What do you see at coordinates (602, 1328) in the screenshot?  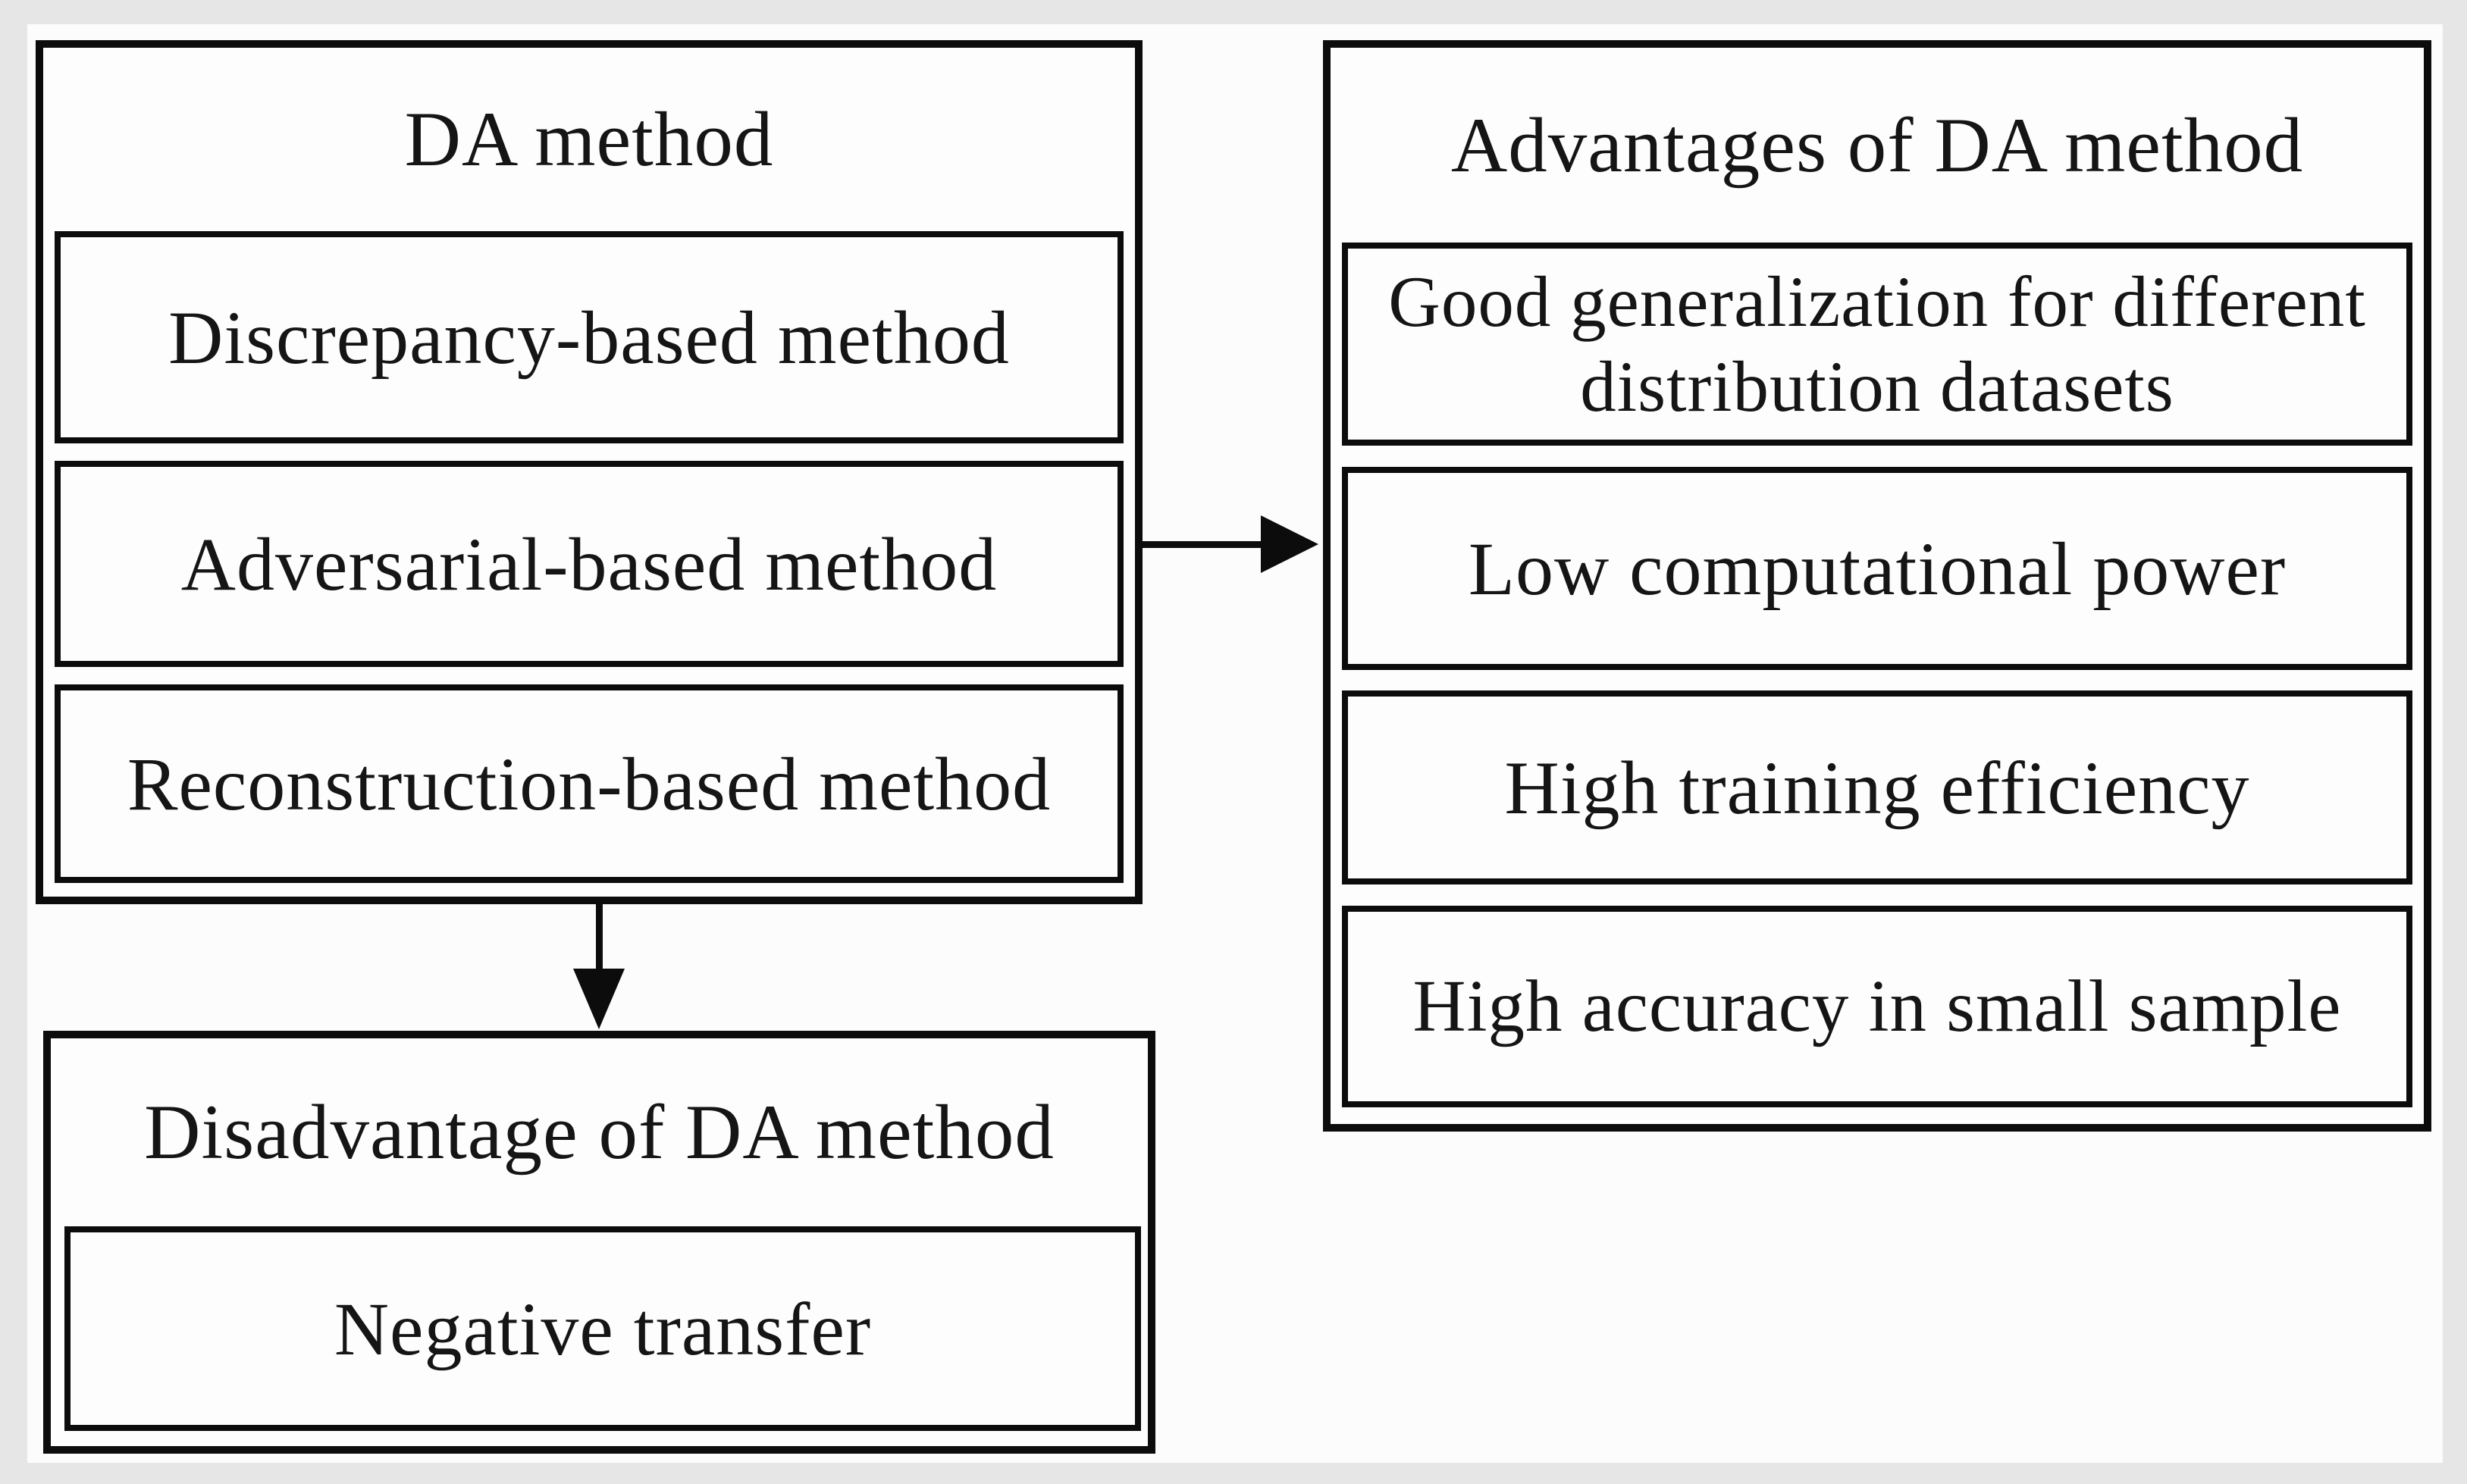 I see `disadvantage-item-negative-transfer: Negative transfer` at bounding box center [602, 1328].